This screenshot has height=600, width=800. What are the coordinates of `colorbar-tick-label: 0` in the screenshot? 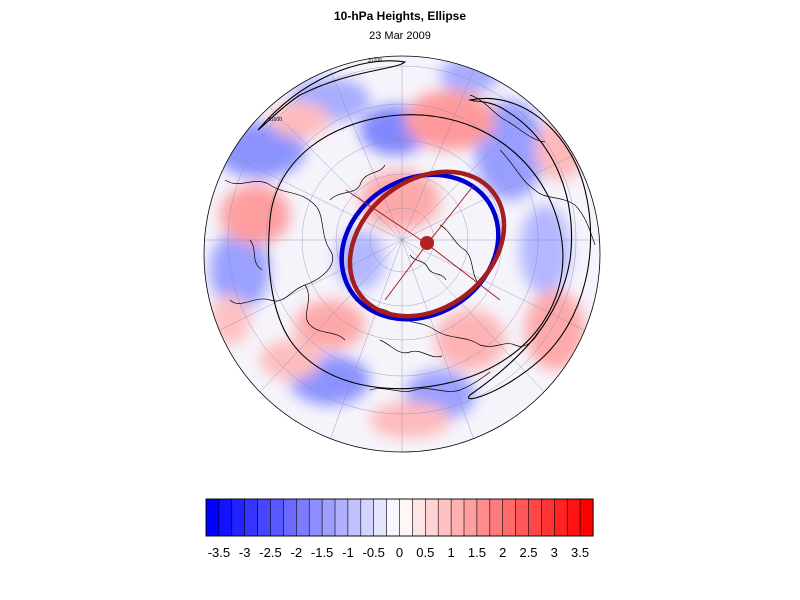 It's located at (399, 552).